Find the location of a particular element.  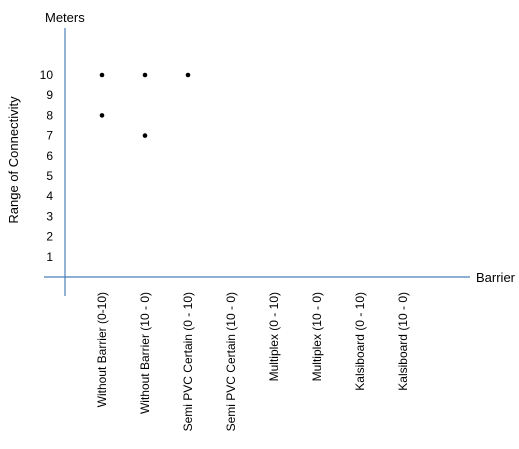

y-tick-label: 1 is located at coordinates (49, 257).